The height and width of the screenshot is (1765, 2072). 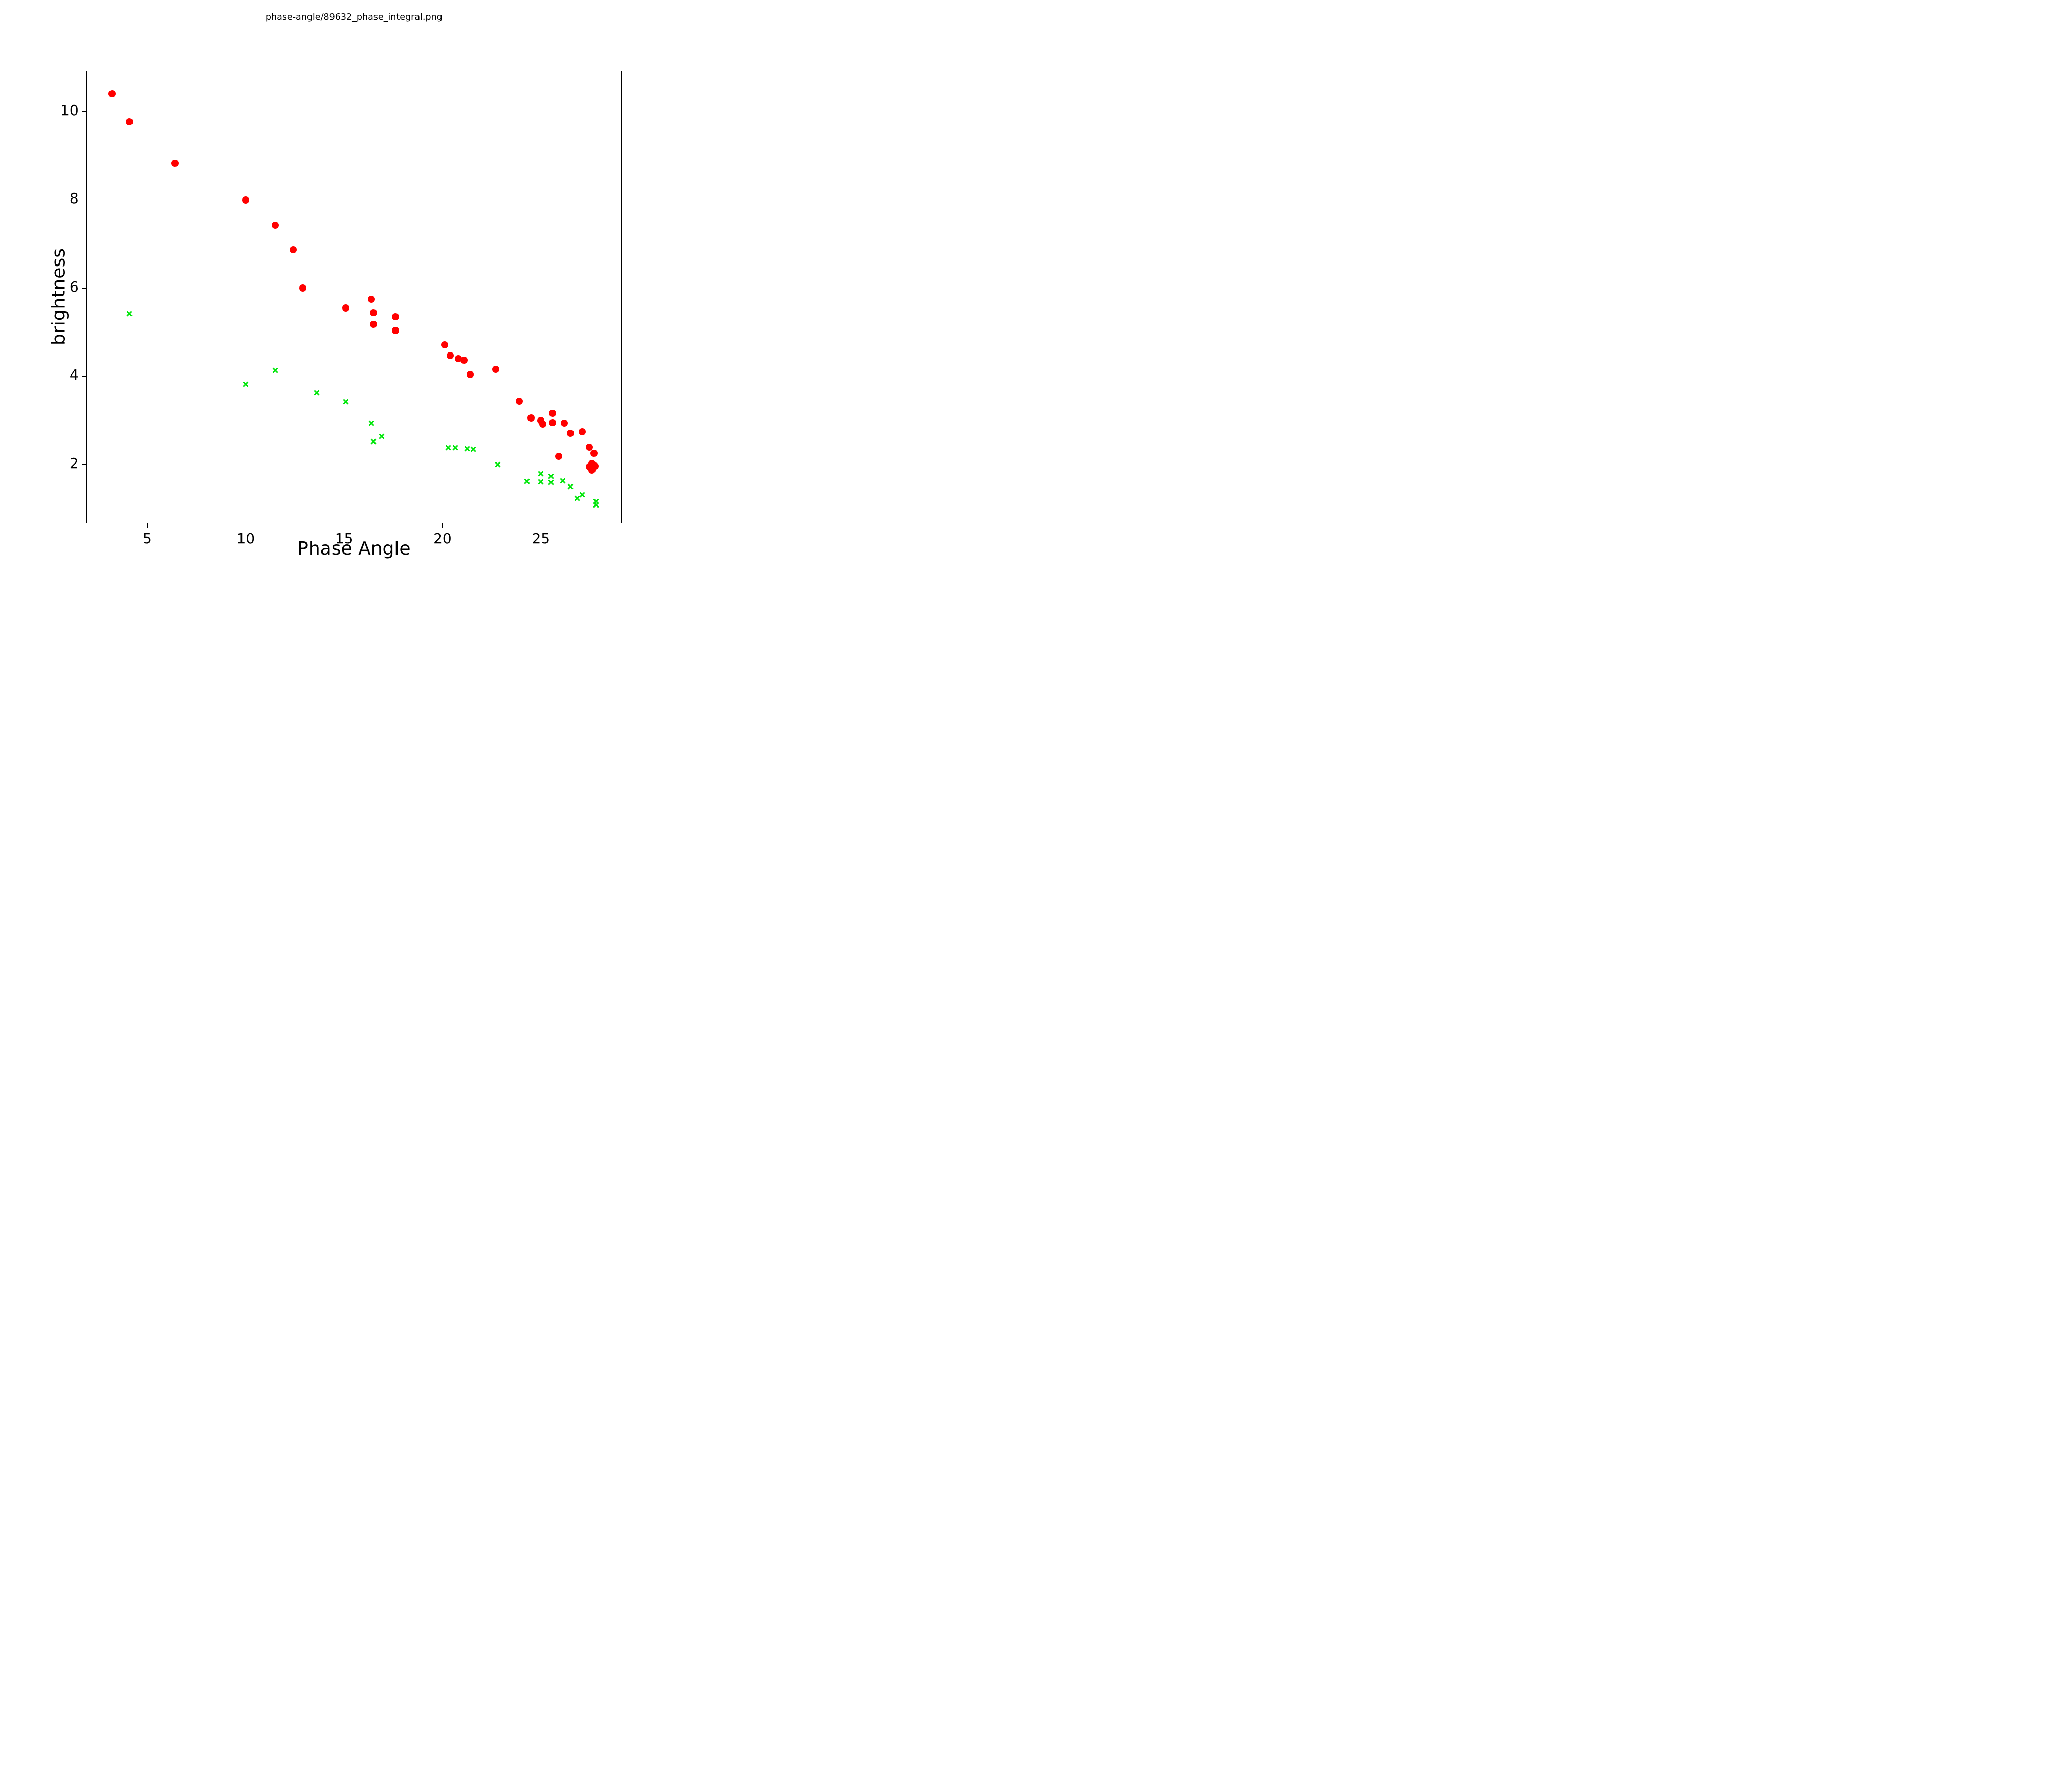 What do you see at coordinates (354, 548) in the screenshot?
I see `x-axis-label: Phase Angle` at bounding box center [354, 548].